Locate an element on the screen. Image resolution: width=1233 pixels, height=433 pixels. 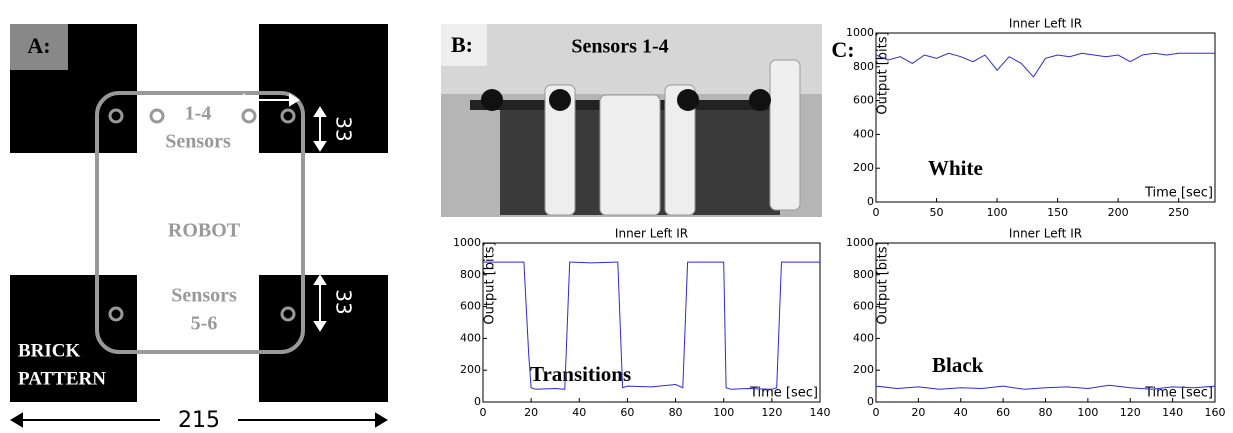
annotation: Black is located at coordinates (958, 365).